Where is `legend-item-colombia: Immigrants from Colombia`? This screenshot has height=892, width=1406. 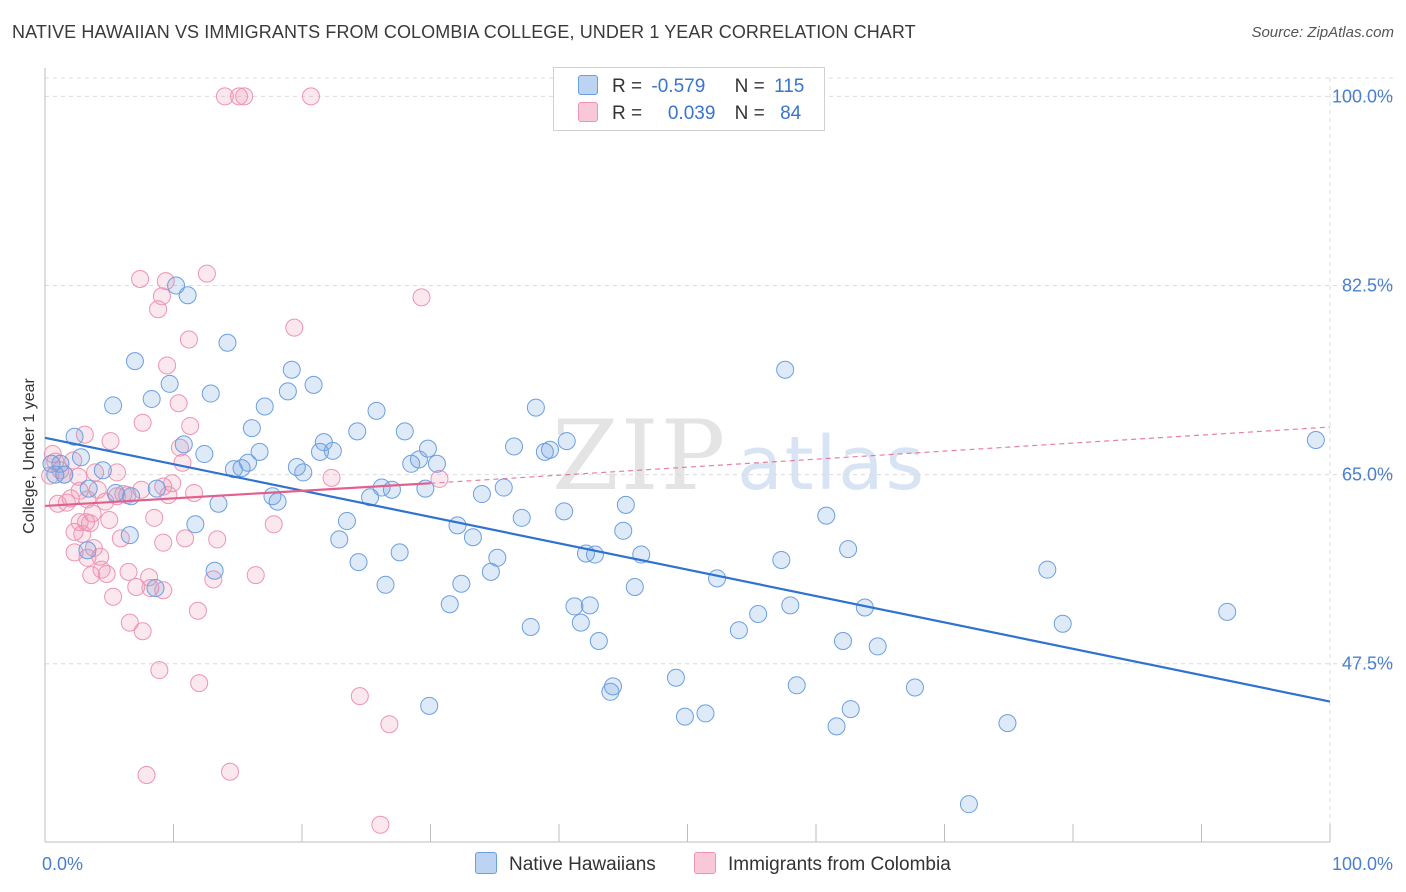
legend-item-colombia: Immigrants from Colombia is located at coordinates (822, 864).